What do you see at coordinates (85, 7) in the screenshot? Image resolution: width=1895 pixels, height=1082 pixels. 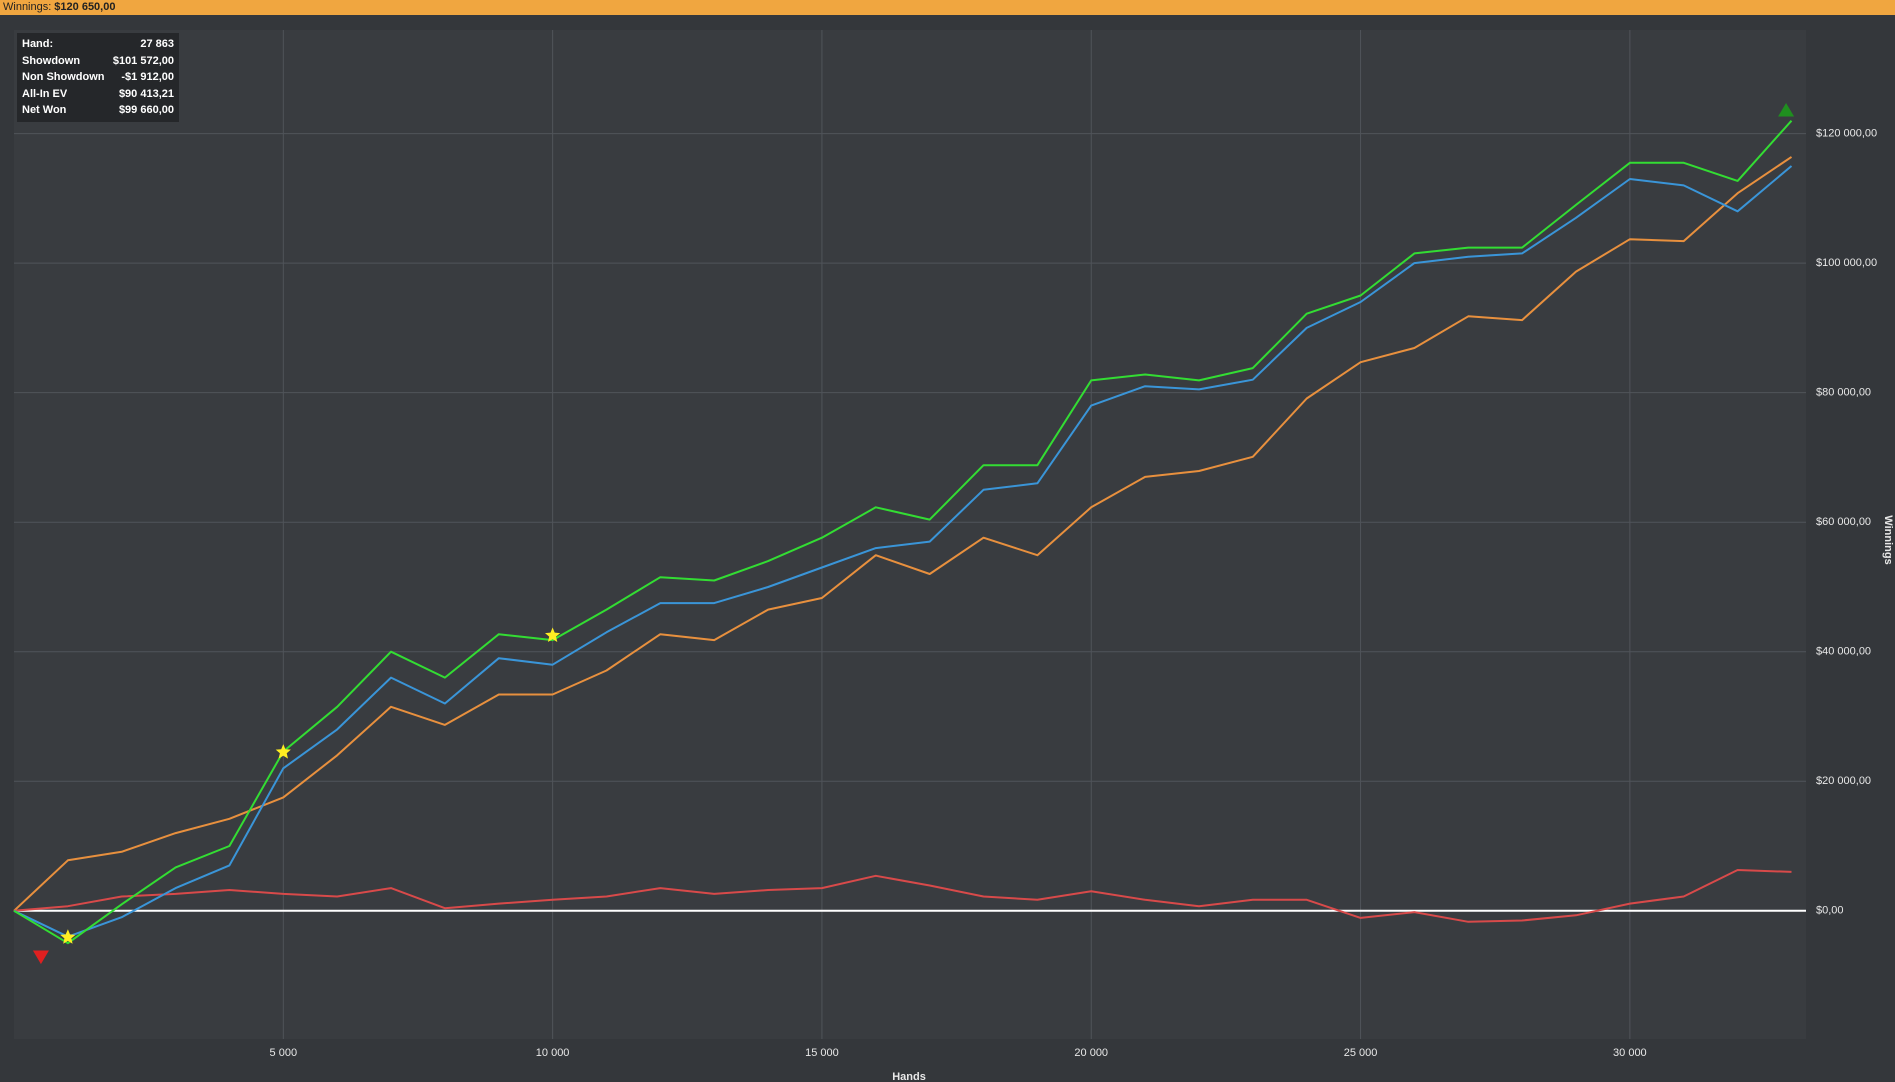 I see `header-value: $120 650,00` at bounding box center [85, 7].